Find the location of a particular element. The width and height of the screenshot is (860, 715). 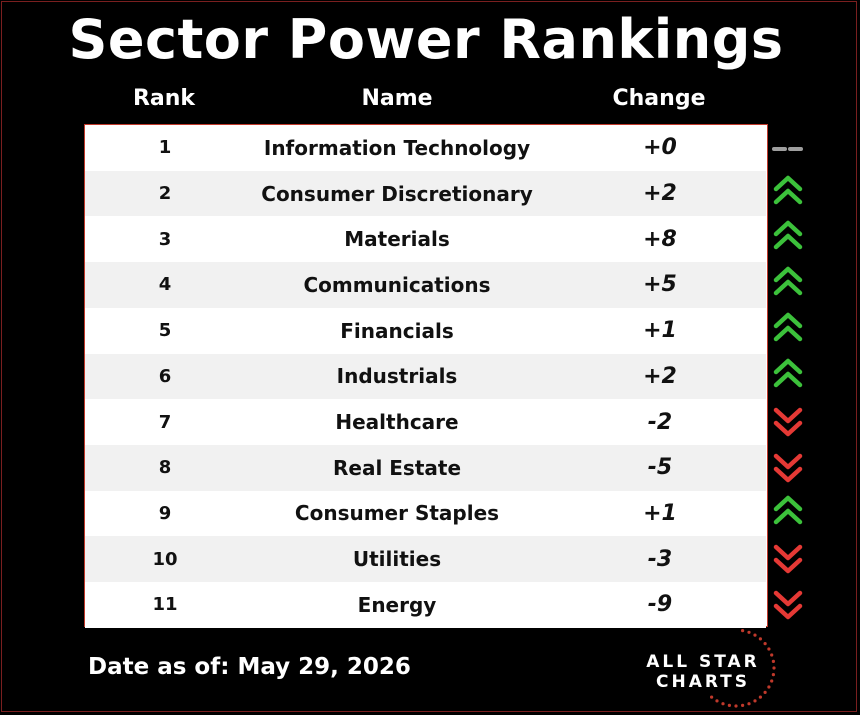

table-row: 6 Industrials +2 is located at coordinates (425, 376).